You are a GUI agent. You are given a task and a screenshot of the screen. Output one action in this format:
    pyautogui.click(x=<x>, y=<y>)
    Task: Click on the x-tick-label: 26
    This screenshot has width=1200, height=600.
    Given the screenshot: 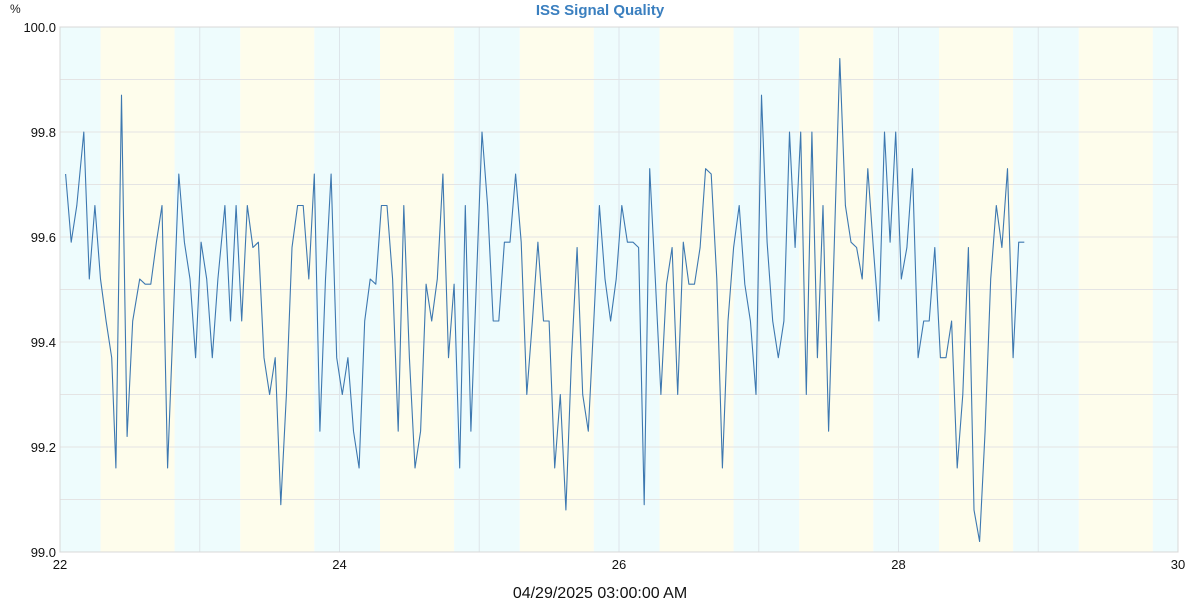 What is the action you would take?
    pyautogui.click(x=619, y=564)
    